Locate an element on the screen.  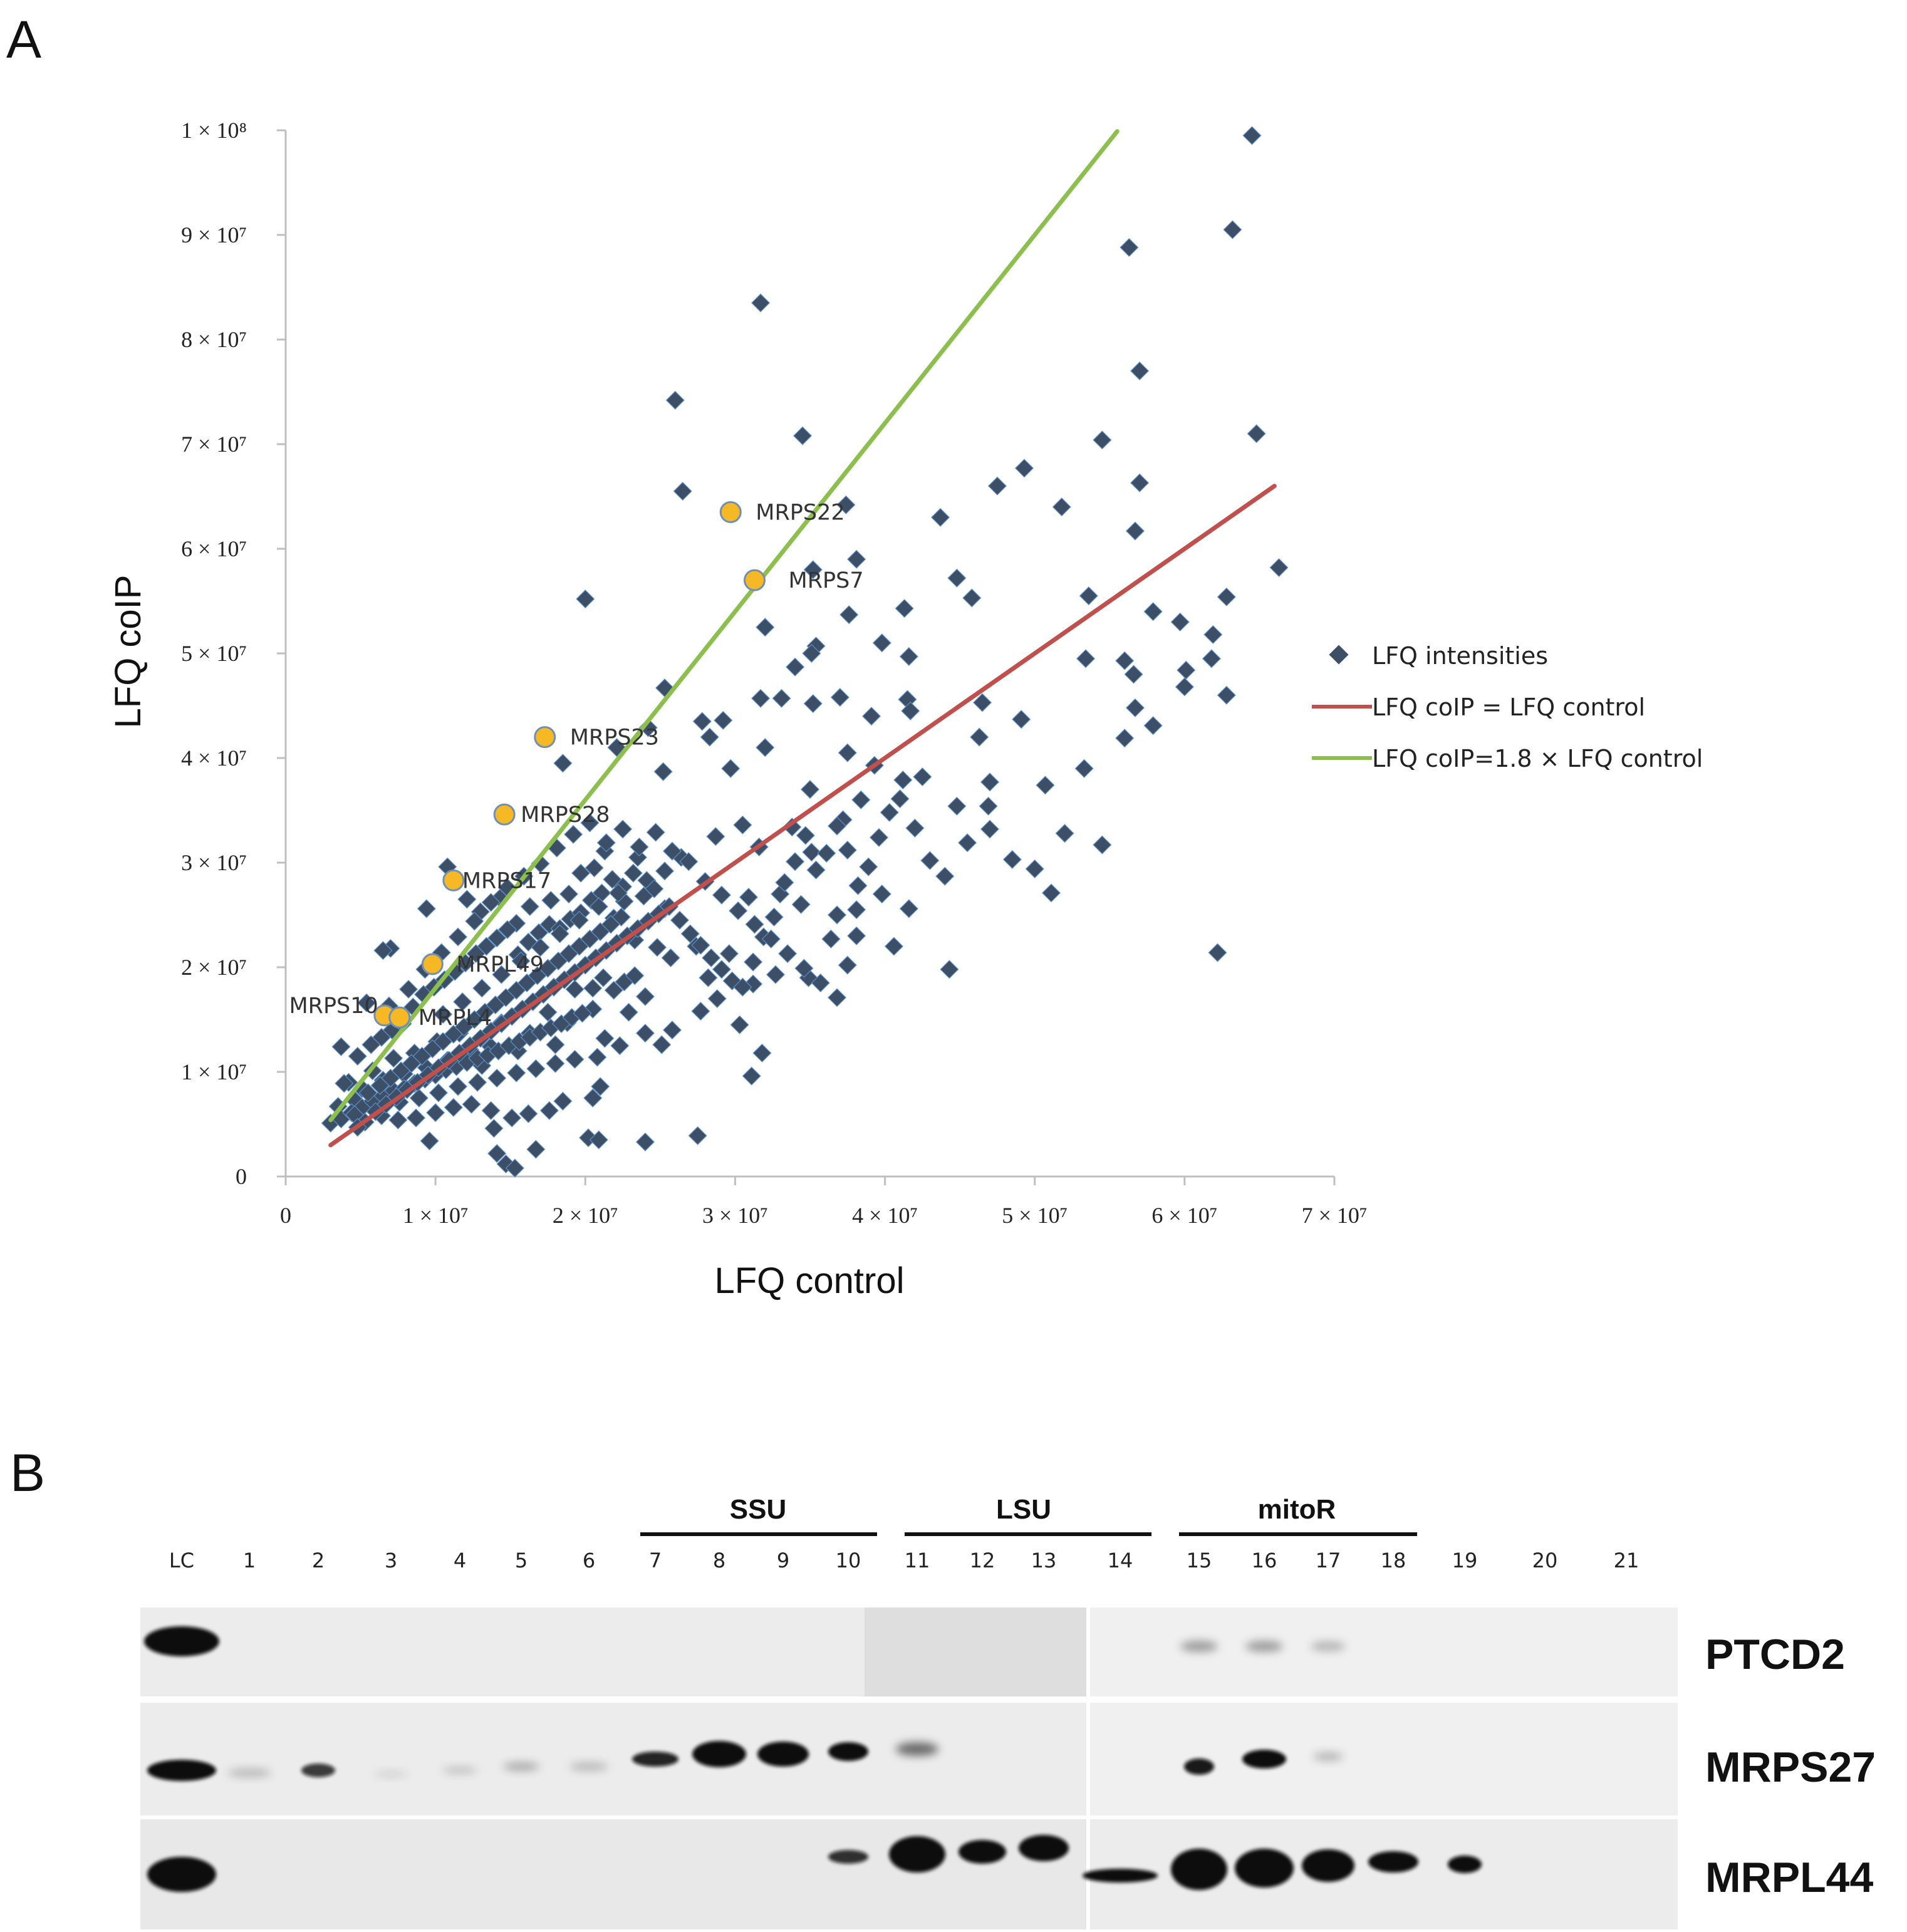
x-tick-label: 7 × 10⁷ is located at coordinates (1335, 1215).